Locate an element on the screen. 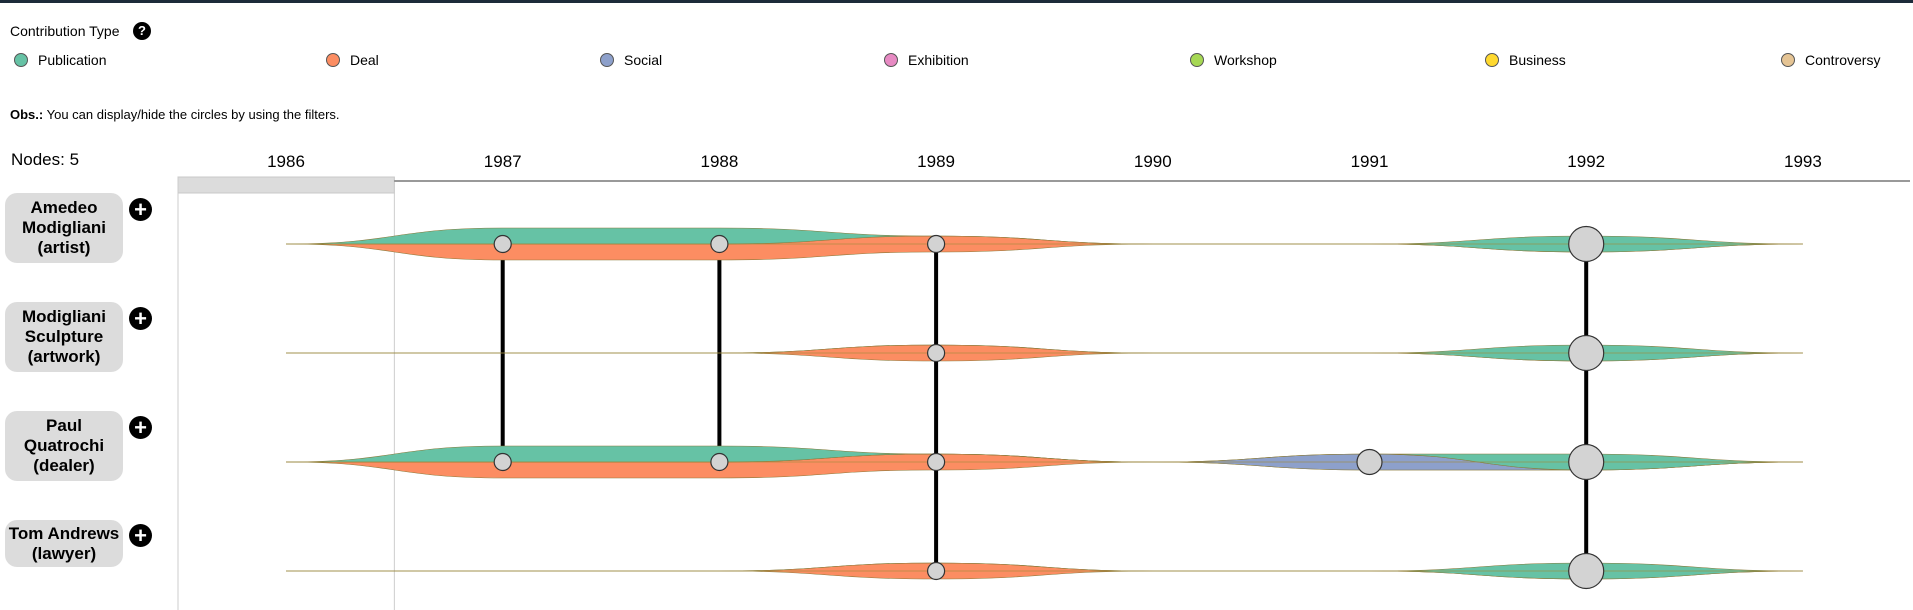 This screenshot has width=1913, height=610. legend-label-deal: Deal is located at coordinates (364, 60).